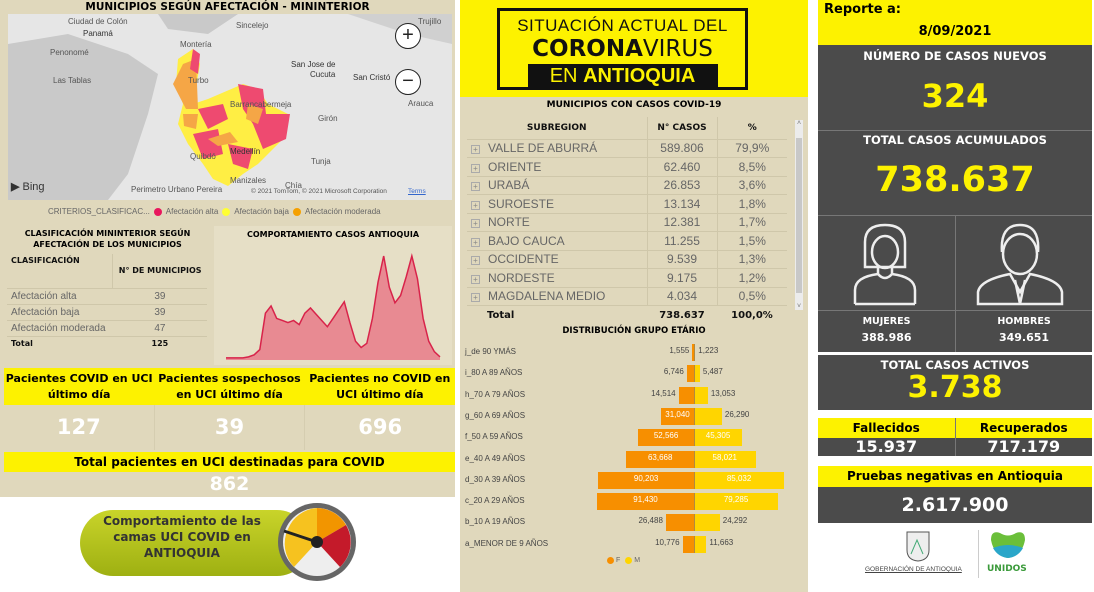 This screenshot has height=592, width=1094. Describe the element at coordinates (799, 306) in the screenshot. I see `scroll-down-icon: ˅` at that location.